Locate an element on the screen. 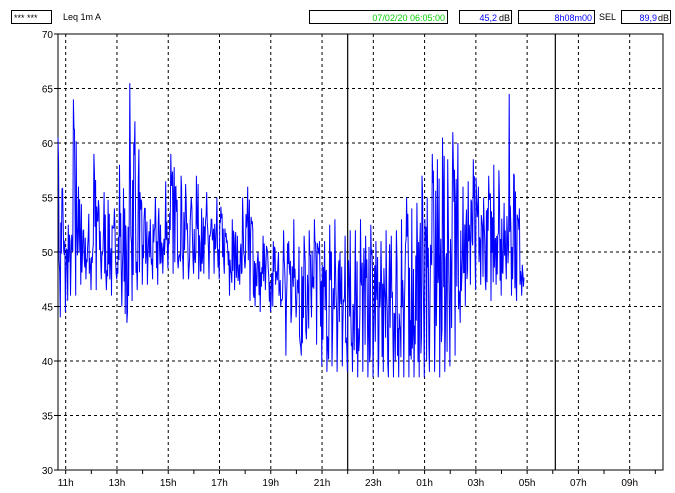 This screenshot has width=675, height=493. x-tick-label: 01h is located at coordinates (424, 483).